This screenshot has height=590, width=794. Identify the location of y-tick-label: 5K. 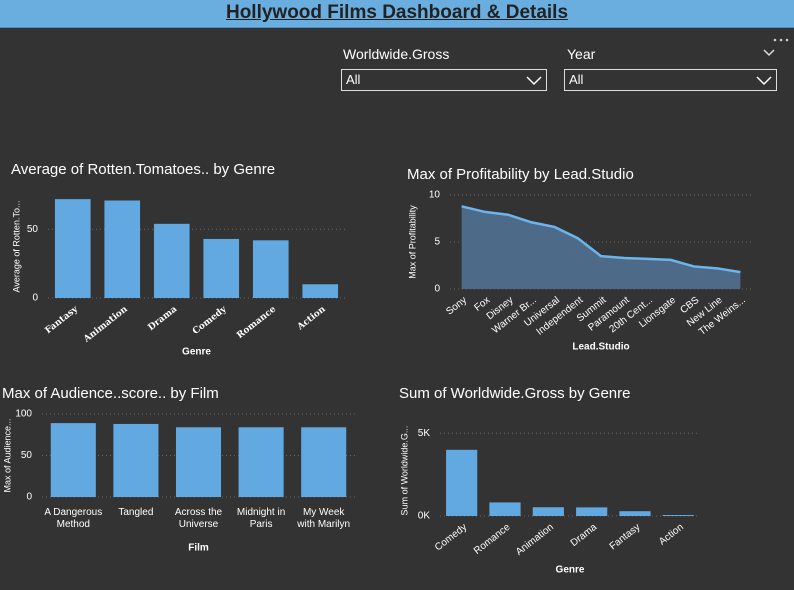
(424, 433).